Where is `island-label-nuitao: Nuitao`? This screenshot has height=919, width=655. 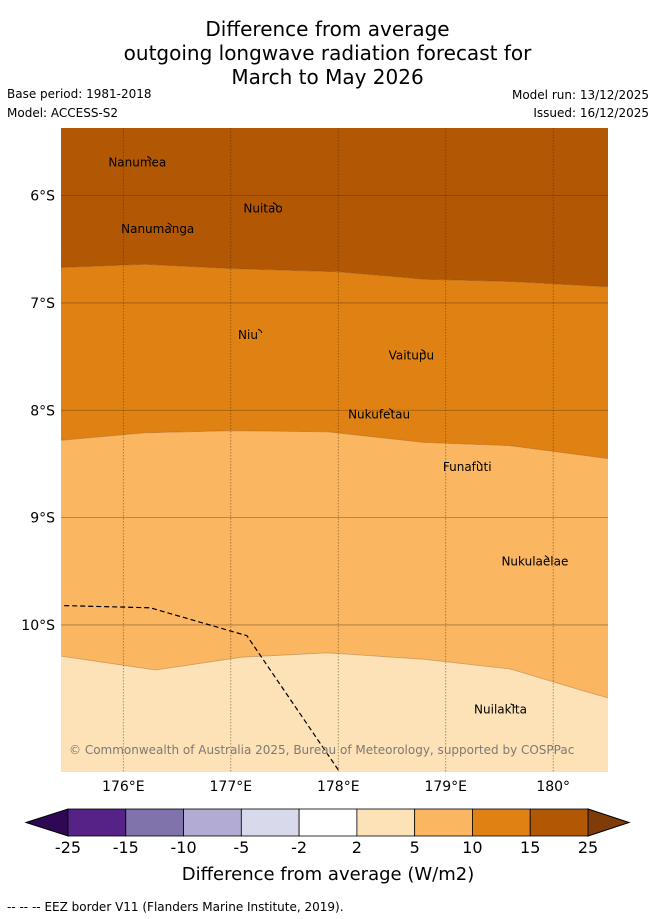
island-label-nuitao: Nuitao is located at coordinates (262, 208).